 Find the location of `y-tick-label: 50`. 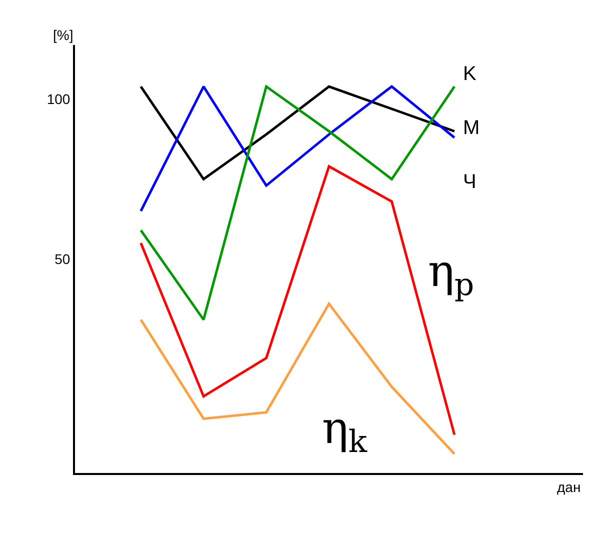

y-tick-label: 50 is located at coordinates (62, 258).